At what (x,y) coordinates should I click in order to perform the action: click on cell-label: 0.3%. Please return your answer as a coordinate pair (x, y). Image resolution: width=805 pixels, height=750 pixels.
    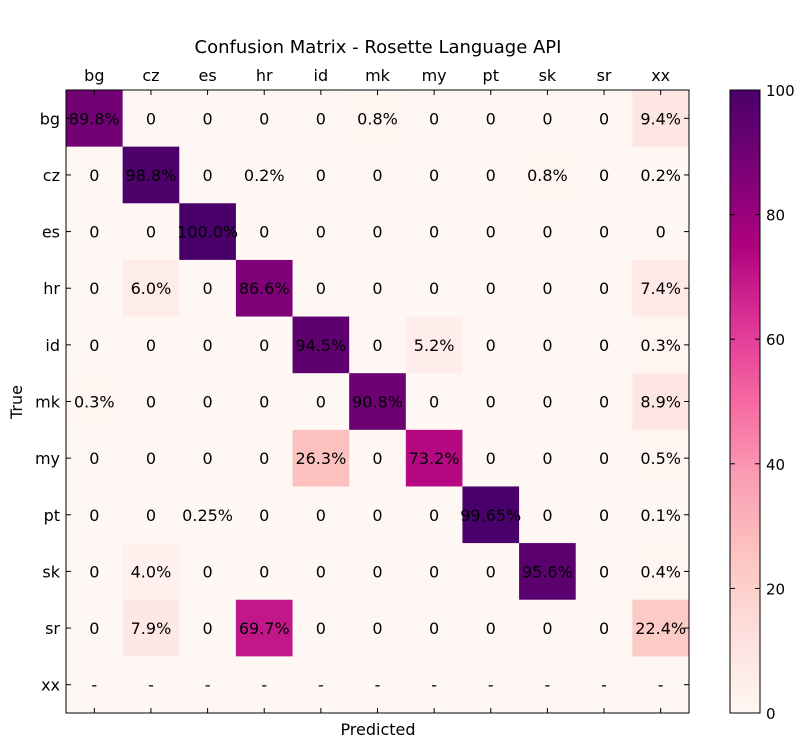
    Looking at the image, I should click on (660, 345).